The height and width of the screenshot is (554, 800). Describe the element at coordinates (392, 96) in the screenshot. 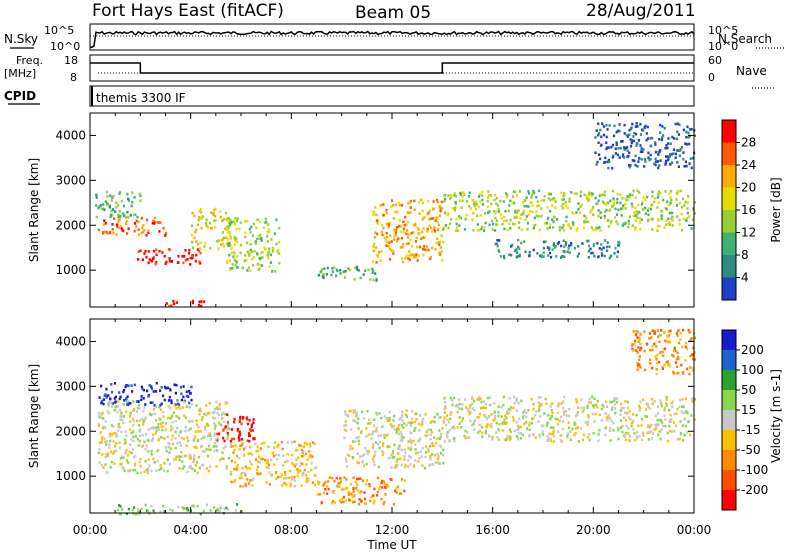

I see `cpid-panel: themis 3300 IF` at that location.